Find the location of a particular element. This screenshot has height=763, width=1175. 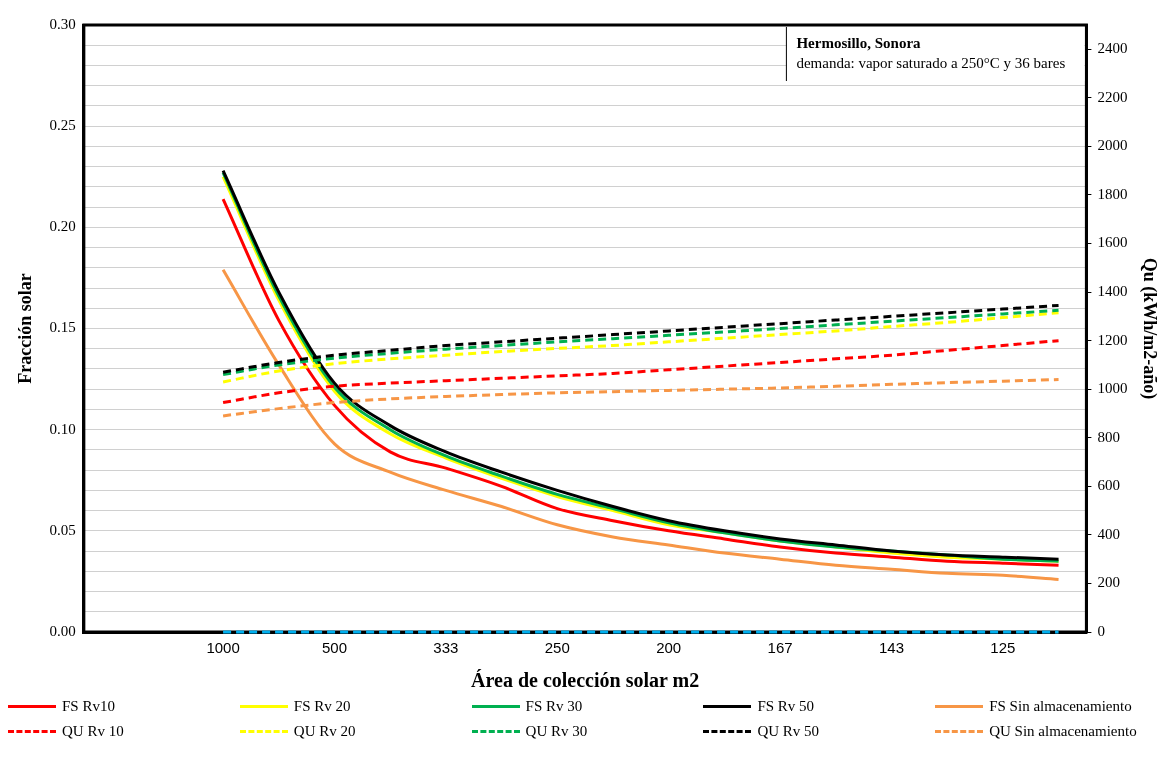

legend-label: QU Rv 50 is located at coordinates (788, 731).